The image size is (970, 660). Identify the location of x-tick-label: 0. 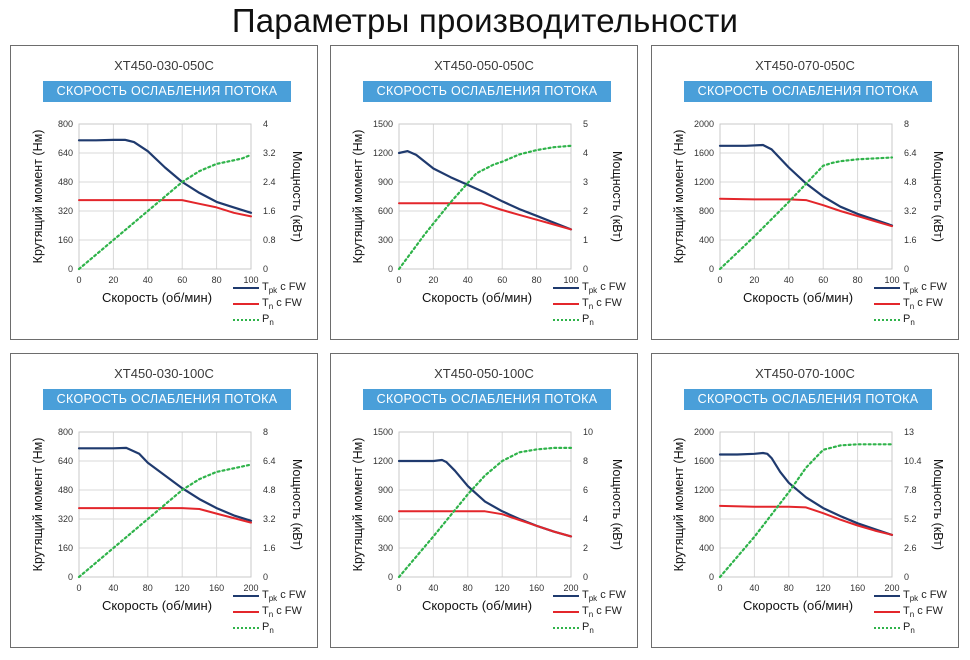
(398, 588).